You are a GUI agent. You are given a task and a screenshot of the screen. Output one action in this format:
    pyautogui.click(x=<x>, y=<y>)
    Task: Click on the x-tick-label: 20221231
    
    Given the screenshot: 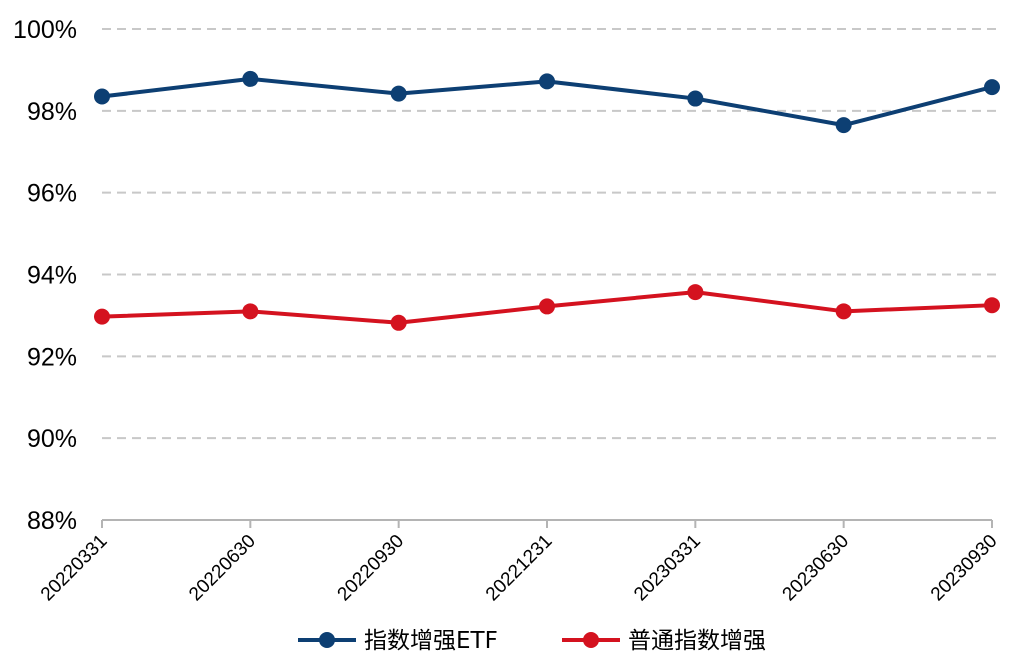 What is the action you would take?
    pyautogui.click(x=519, y=568)
    